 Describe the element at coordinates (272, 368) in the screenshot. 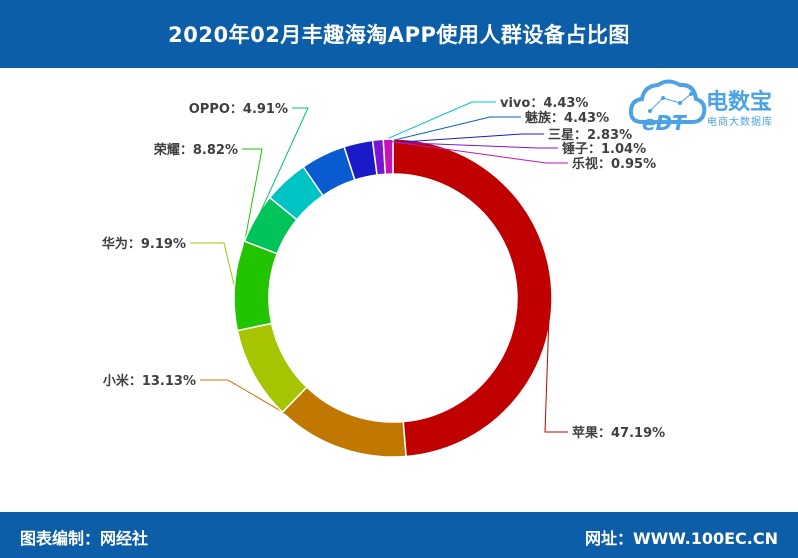

I see `slice-华为` at that location.